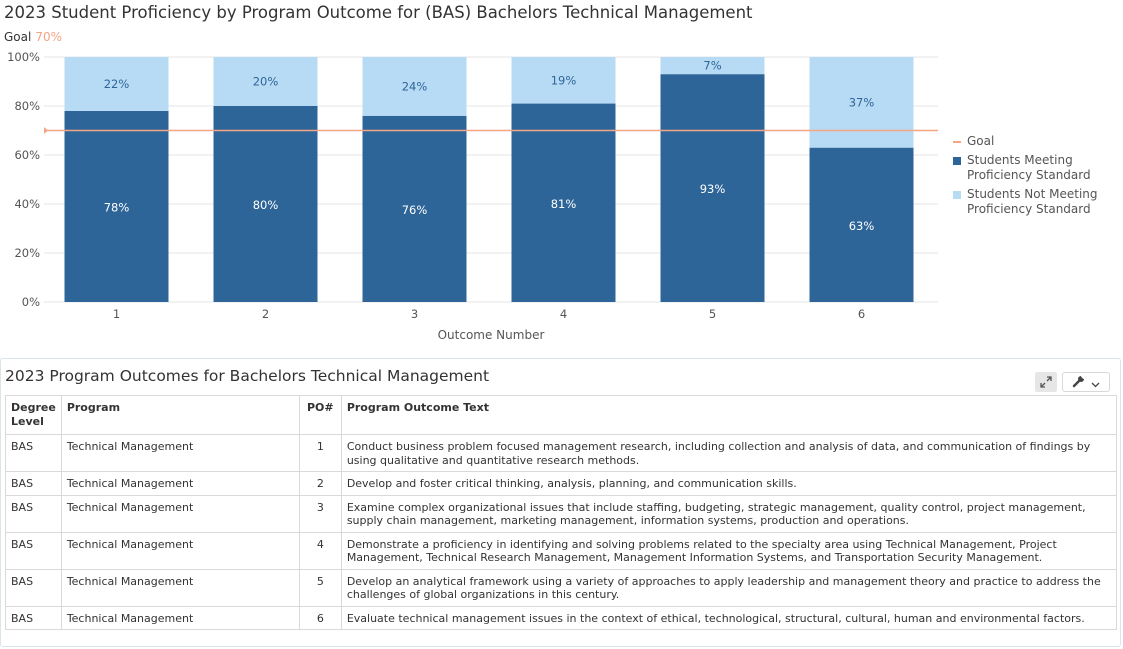  Describe the element at coordinates (48, 37) in the screenshot. I see `goal-value: 70%` at that location.